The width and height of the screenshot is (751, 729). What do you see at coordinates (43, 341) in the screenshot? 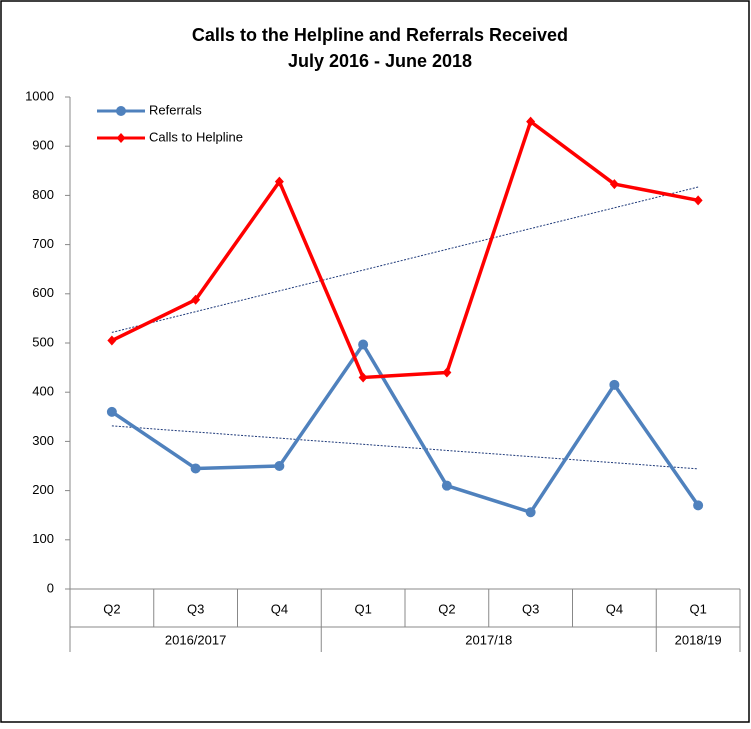
I see `y-tick-label: 500` at bounding box center [43, 341].